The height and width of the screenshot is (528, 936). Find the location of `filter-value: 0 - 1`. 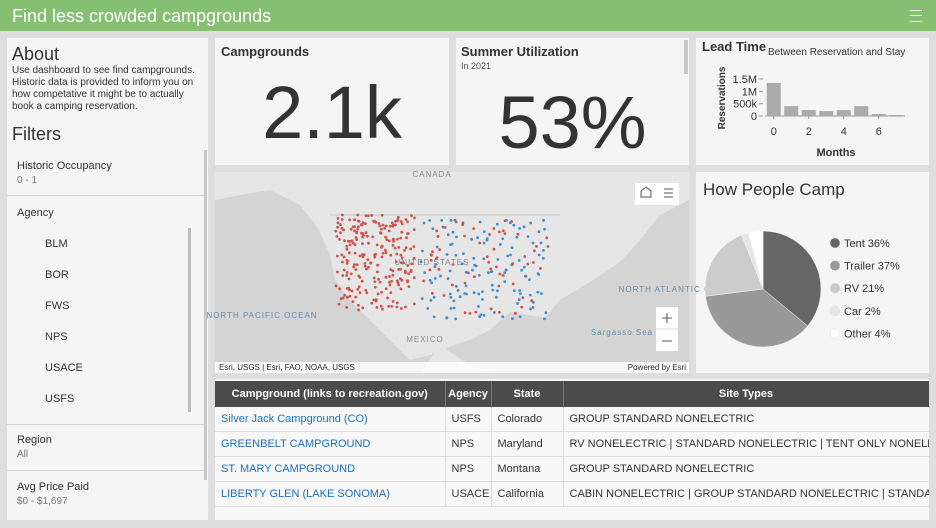

filter-value: 0 - 1 is located at coordinates (27, 180).